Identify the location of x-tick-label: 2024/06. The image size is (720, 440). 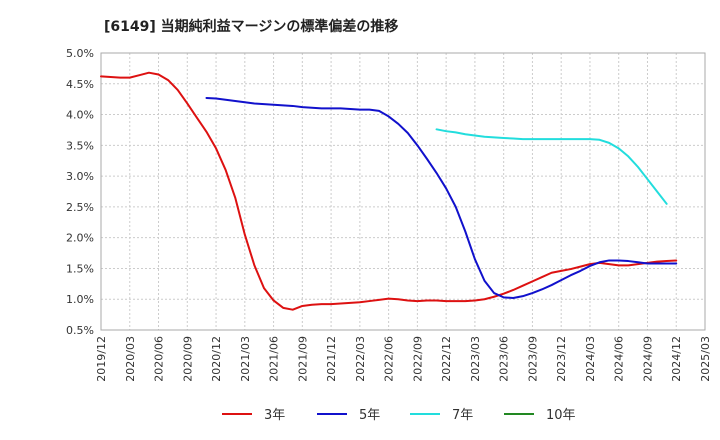
(619, 359).